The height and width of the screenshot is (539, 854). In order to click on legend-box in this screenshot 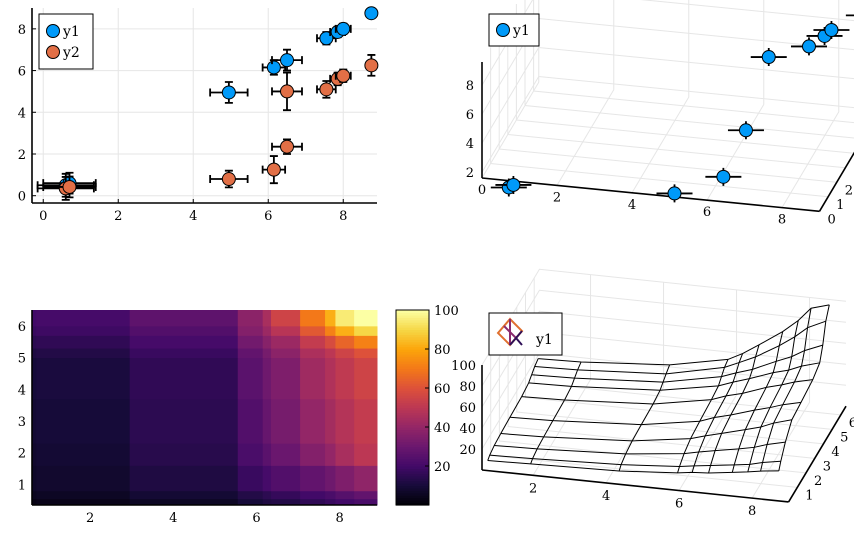, I will do `click(525, 334)`.